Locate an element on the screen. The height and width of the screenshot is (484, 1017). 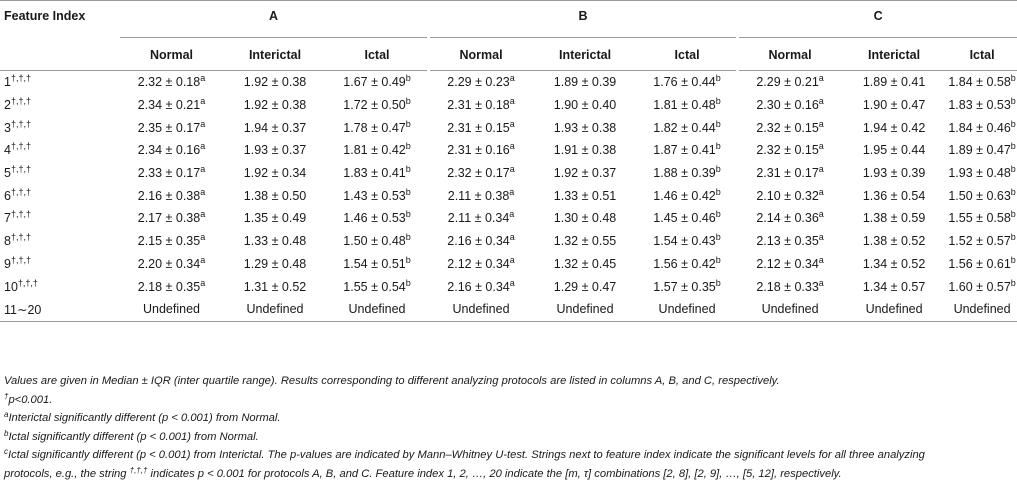
value-cell: 2.12 ± 0.34a is located at coordinates (790, 262).